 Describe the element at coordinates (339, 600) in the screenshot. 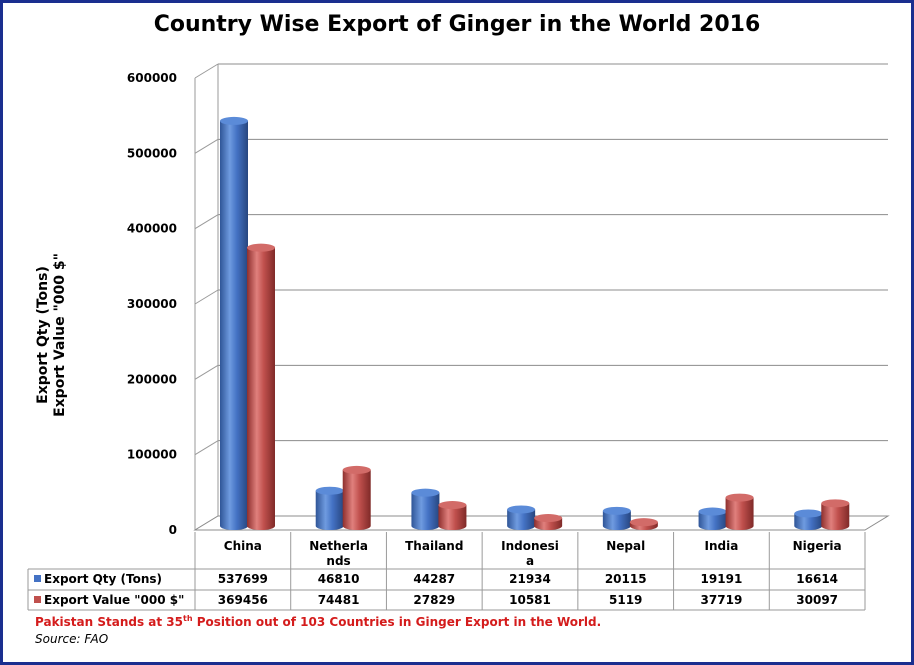

I see `data-label: 74481` at that location.